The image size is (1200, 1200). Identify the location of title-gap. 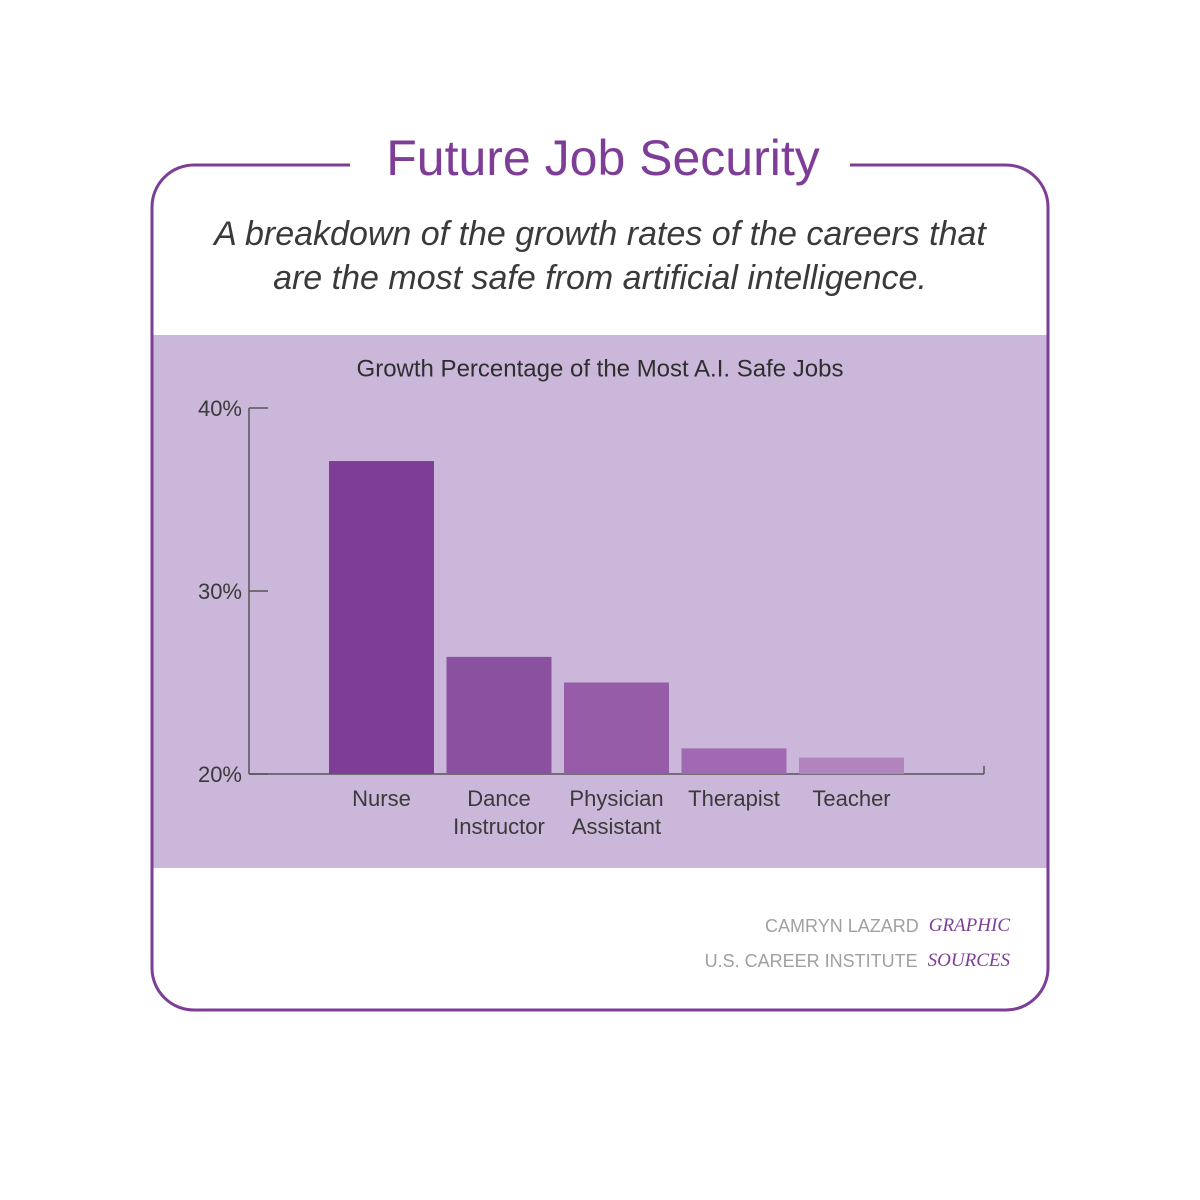
(600, 165).